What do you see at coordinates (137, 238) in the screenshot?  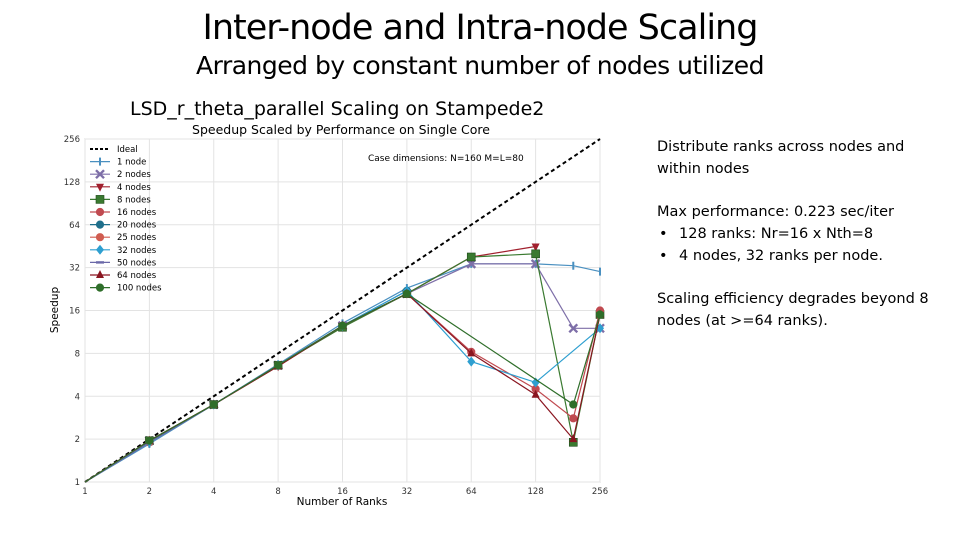 I see `legend-label: 25 nodes` at bounding box center [137, 238].